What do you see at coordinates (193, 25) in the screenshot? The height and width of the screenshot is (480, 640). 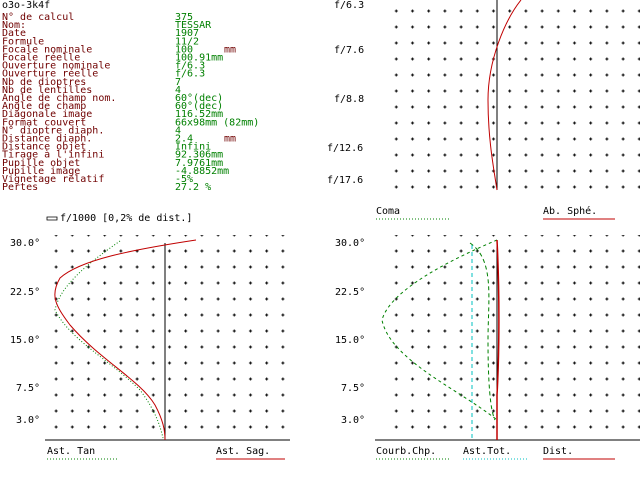 I see `param-value: TESSAR` at bounding box center [193, 25].